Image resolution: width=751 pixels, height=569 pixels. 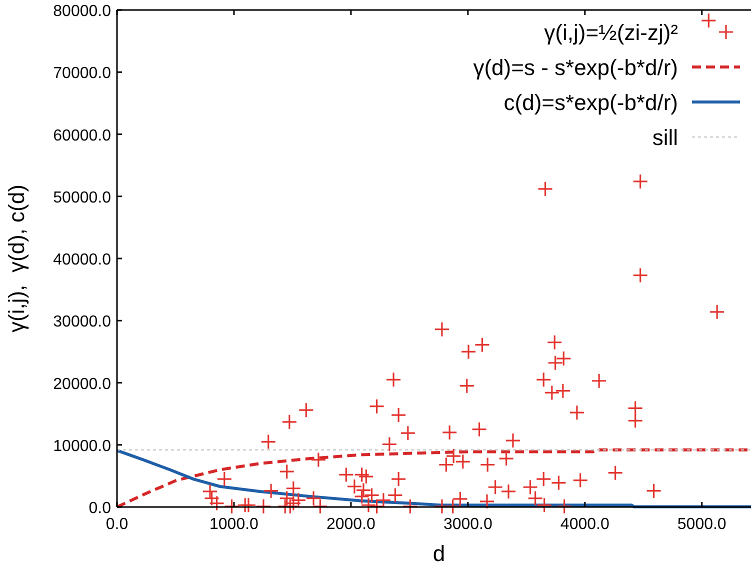 What do you see at coordinates (82, 11) in the screenshot?
I see `y-tick-label: 80000.0` at bounding box center [82, 11].